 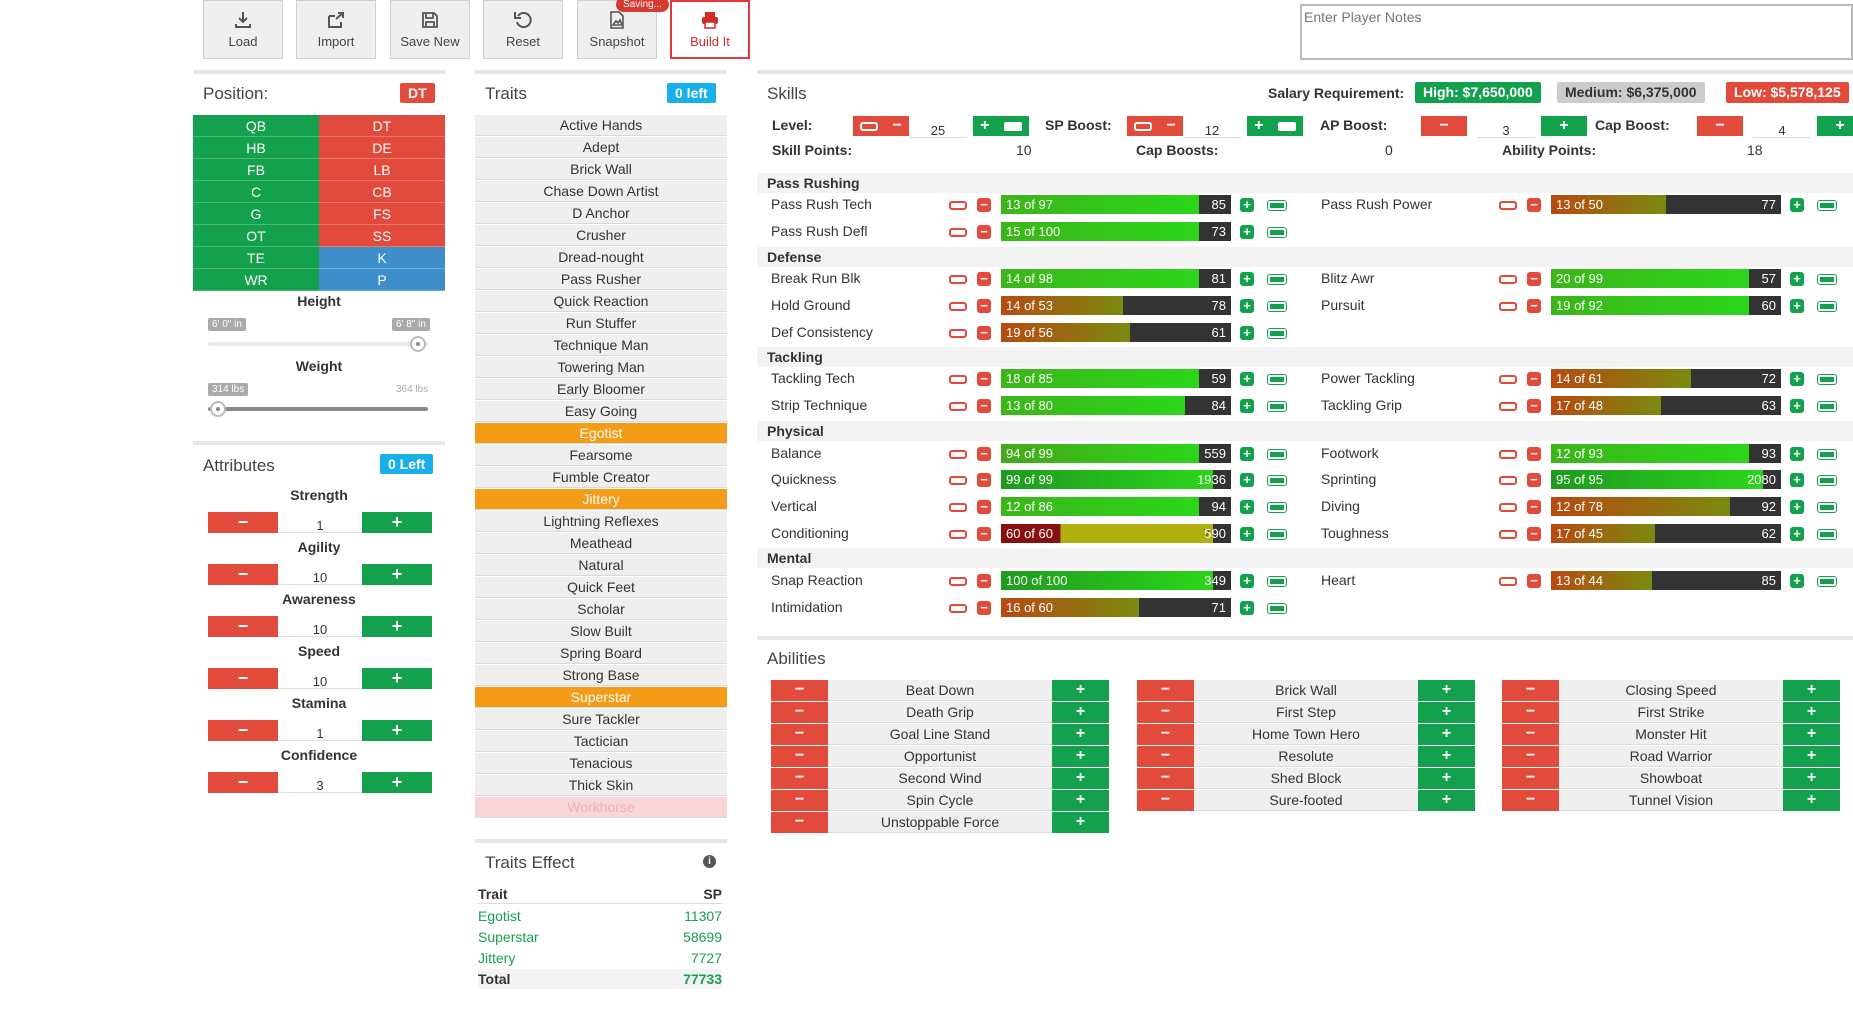 What do you see at coordinates (1813, 406) in the screenshot?
I see `skill-increase-tackling-grip: +` at bounding box center [1813, 406].